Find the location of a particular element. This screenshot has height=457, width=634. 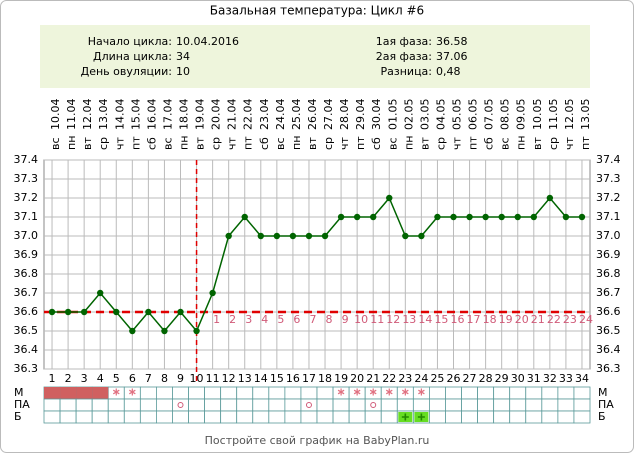

date-label: вт 10.05 is located at coordinates (537, 125).